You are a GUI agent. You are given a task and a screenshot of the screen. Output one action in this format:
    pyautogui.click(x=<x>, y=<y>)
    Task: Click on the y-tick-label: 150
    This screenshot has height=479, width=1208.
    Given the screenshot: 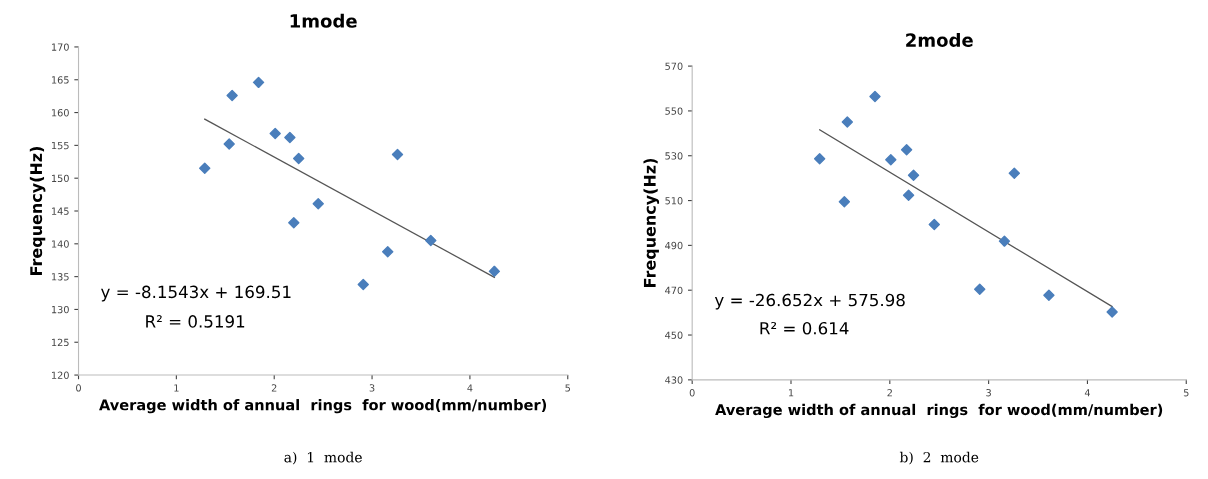 What is the action you would take?
    pyautogui.click(x=60, y=178)
    